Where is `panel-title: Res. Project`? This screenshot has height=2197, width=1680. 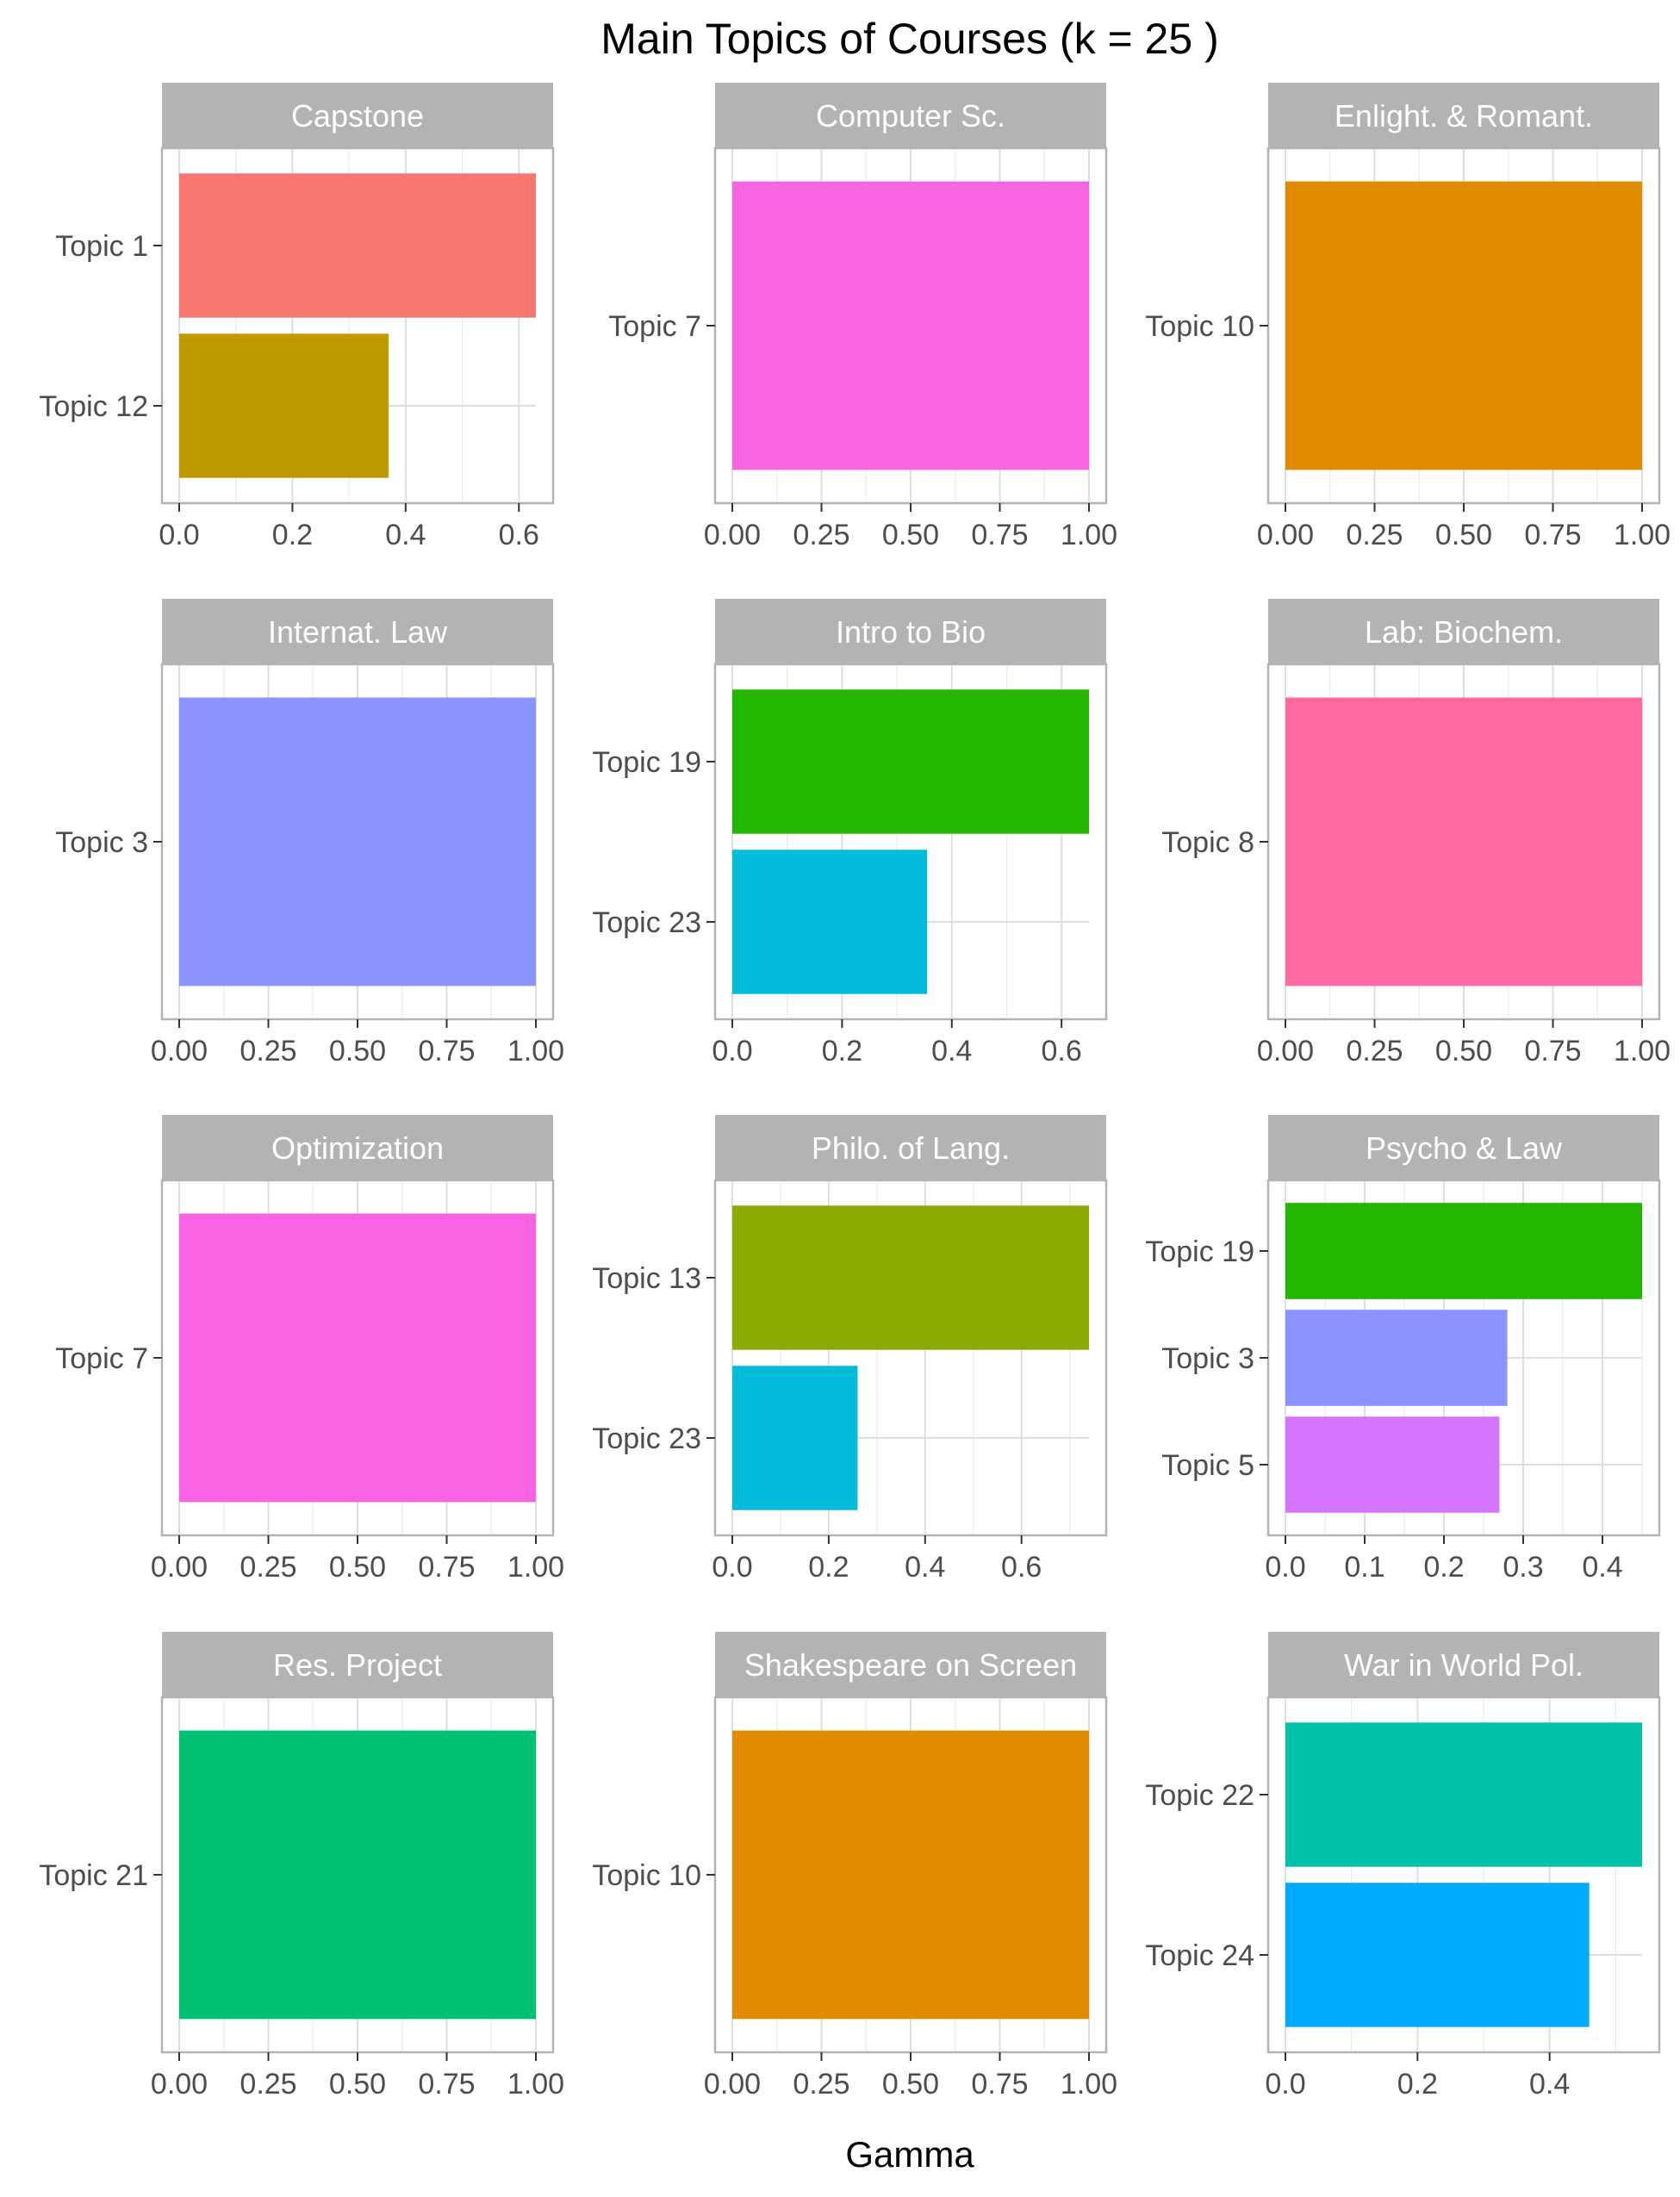
panel-title: Res. Project is located at coordinates (358, 1665).